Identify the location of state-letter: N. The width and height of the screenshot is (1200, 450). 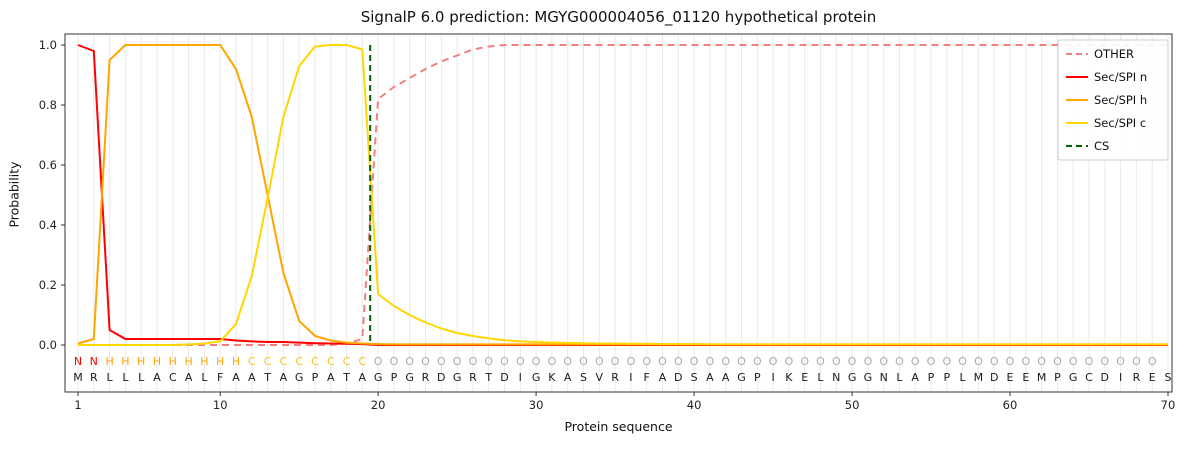
(94, 361).